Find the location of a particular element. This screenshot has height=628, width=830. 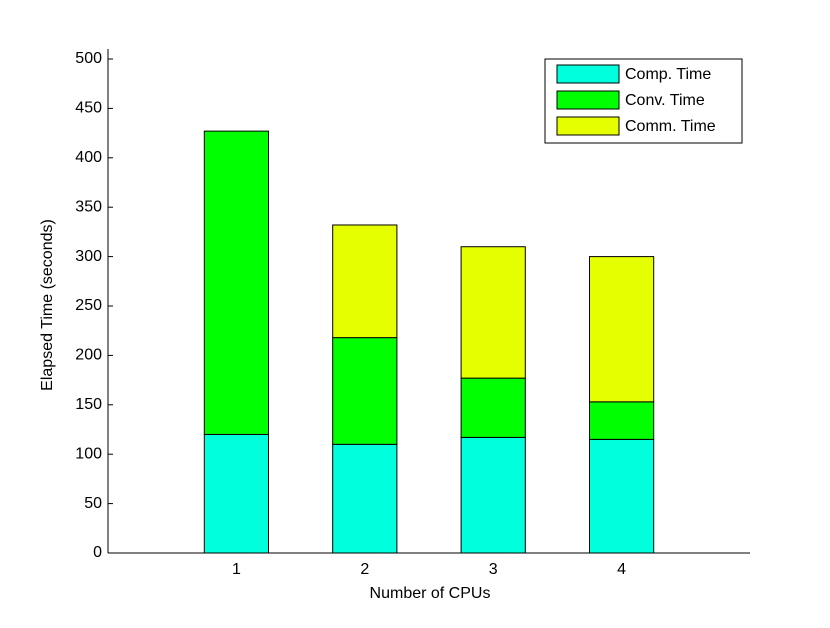

x-tick-label: 4 is located at coordinates (621, 569).